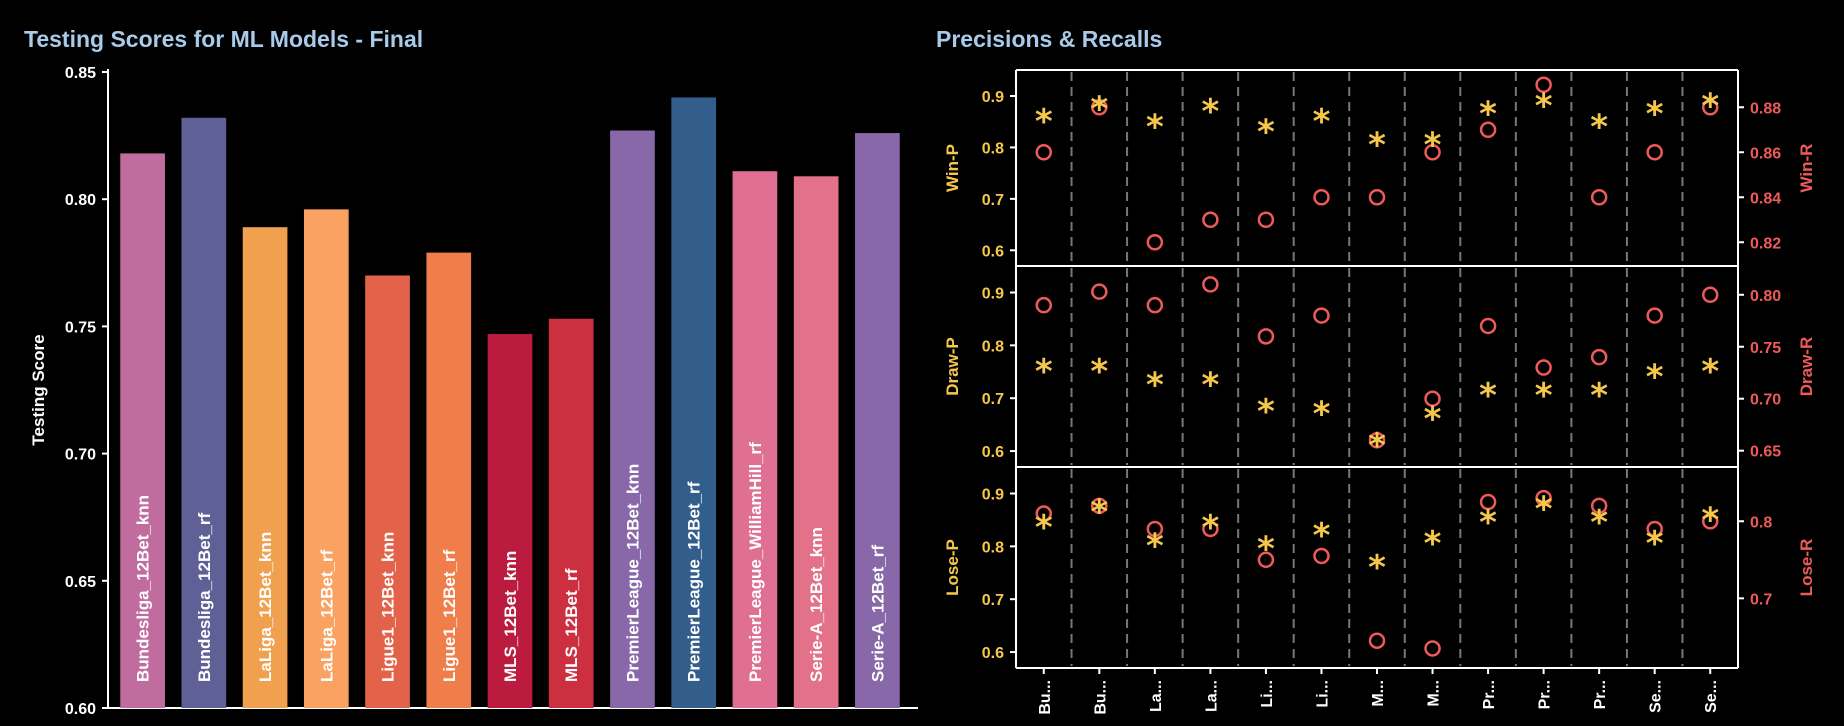 This screenshot has width=1844, height=726. What do you see at coordinates (143, 588) in the screenshot?
I see `bar-label: Bundesliga_12Bet_knn` at bounding box center [143, 588].